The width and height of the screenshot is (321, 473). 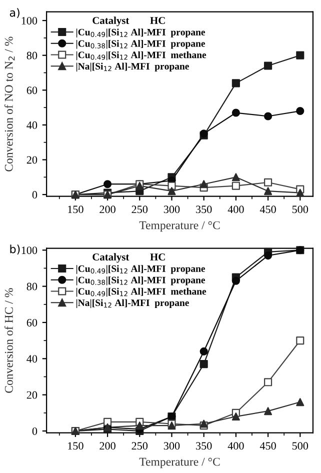 What do you see at coordinates (15, 13) in the screenshot?
I see `text: a)` at bounding box center [15, 13].